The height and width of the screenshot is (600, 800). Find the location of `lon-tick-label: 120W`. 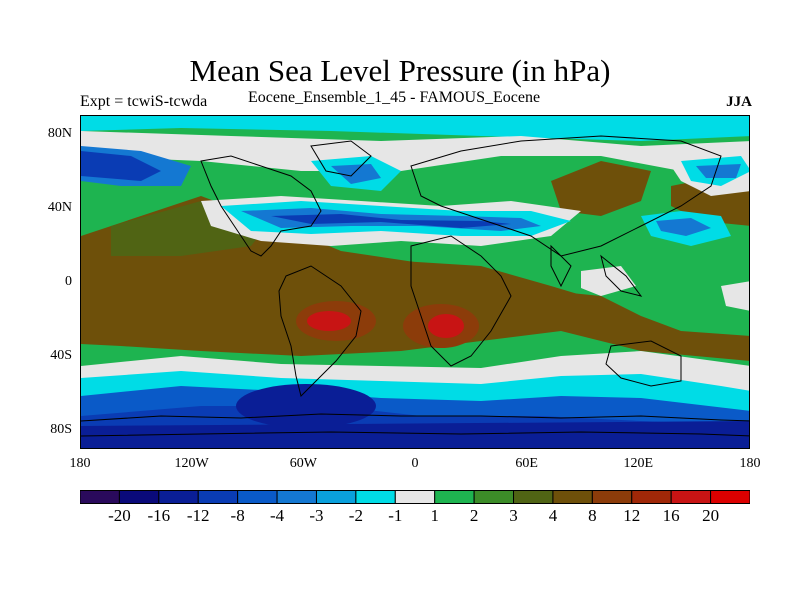

lon-tick-label: 120W is located at coordinates (191, 463).